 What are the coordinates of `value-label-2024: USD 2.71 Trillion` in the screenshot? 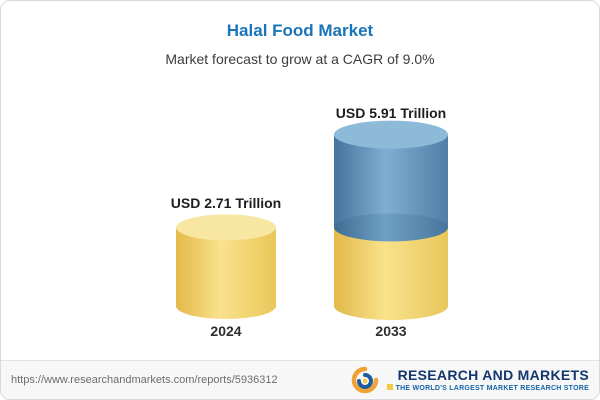 It's located at (226, 203).